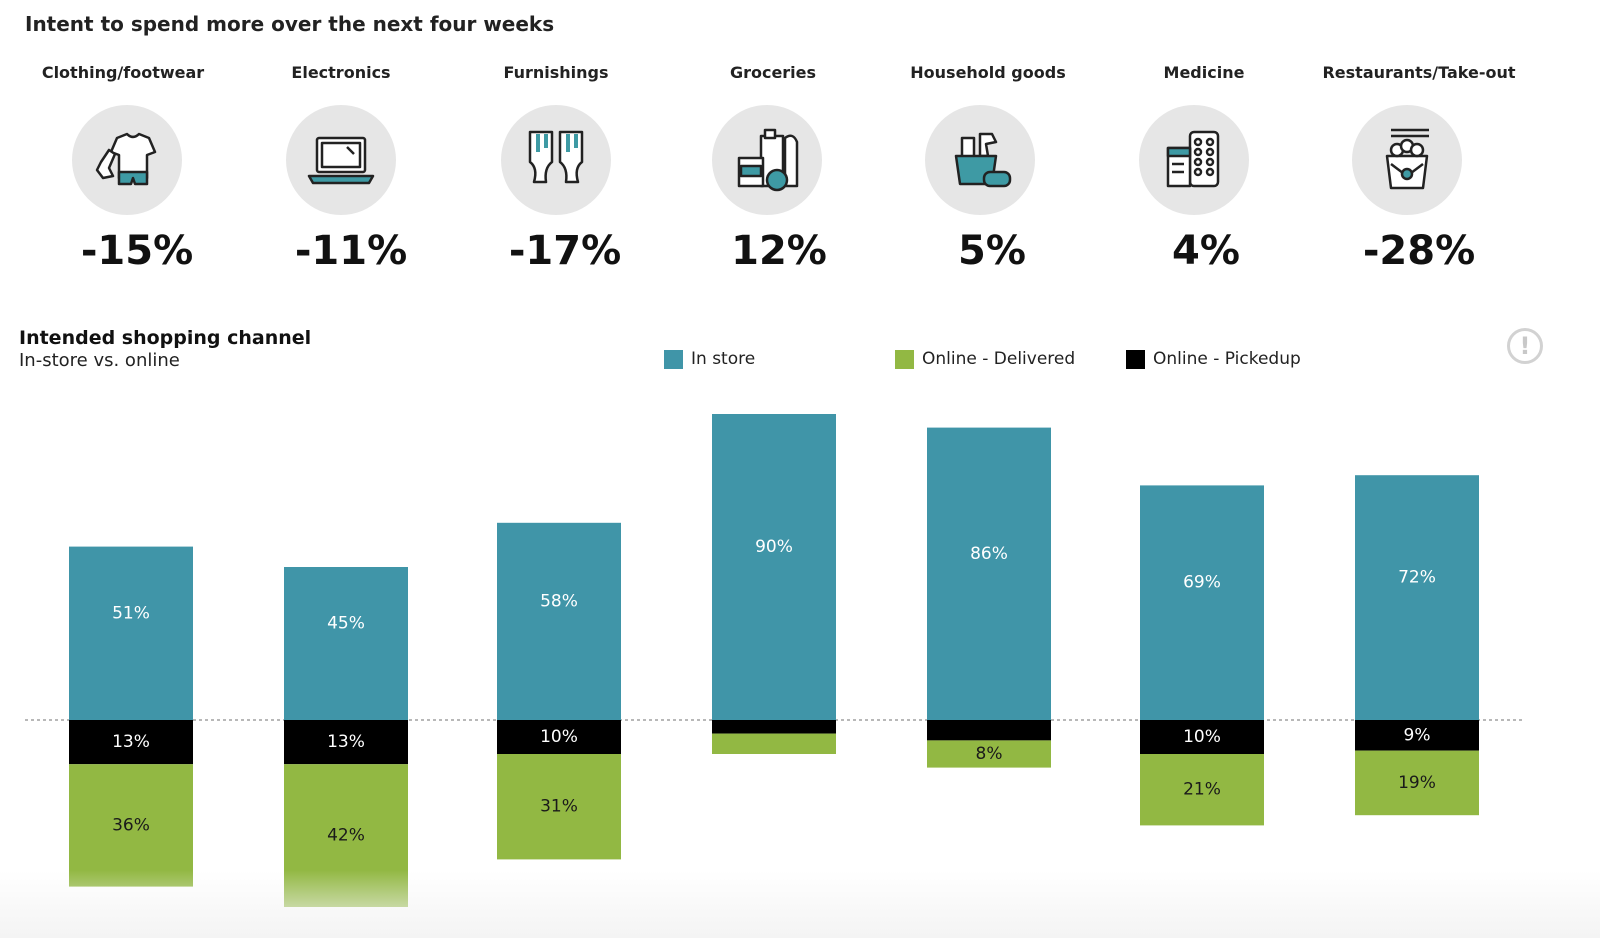 This screenshot has height=938, width=1600. What do you see at coordinates (127, 160) in the screenshot?
I see `clothing-icon` at bounding box center [127, 160].